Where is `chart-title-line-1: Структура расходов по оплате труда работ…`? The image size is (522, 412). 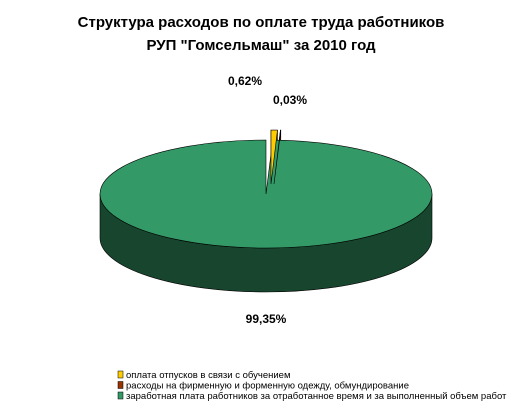 chart-title-line-1: Структура расходов по оплате труда работ… is located at coordinates (261, 22).